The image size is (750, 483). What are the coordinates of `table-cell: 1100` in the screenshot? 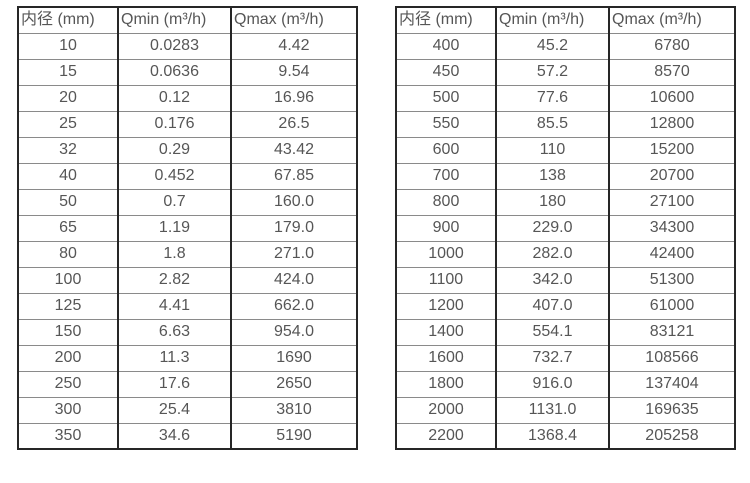 It's located at (445, 279).